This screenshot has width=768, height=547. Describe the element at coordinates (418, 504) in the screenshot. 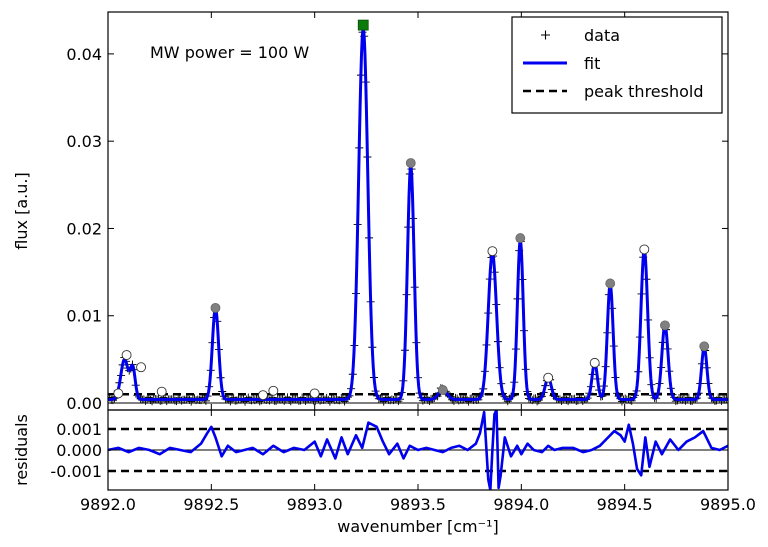

I see `x-tick-label: 9893.5` at that location.